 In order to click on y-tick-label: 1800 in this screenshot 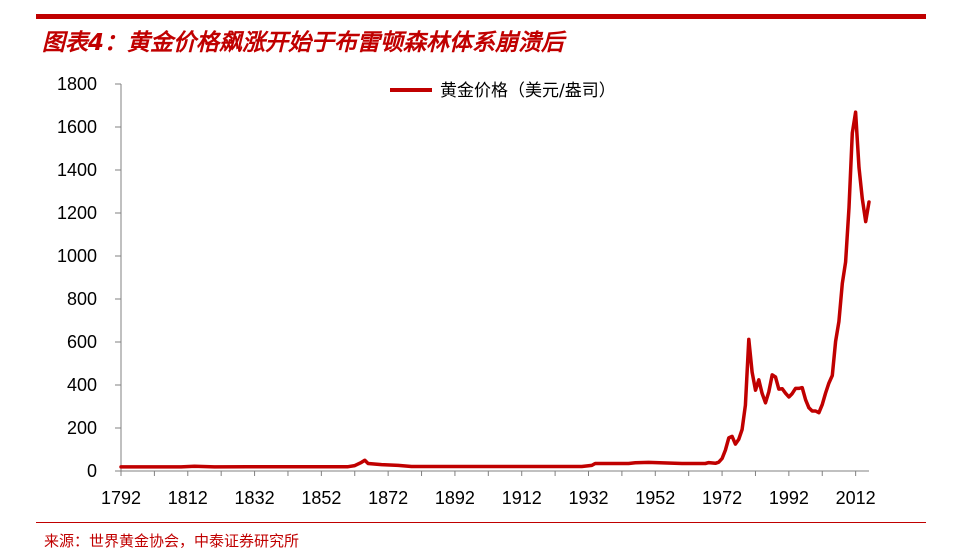, I will do `click(77, 84)`.